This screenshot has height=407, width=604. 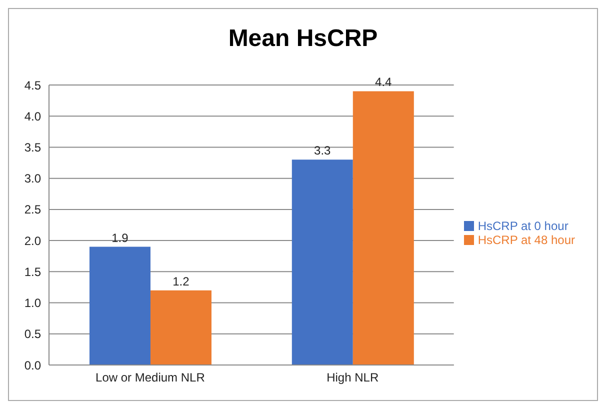 What do you see at coordinates (303, 39) in the screenshot?
I see `chart-title: Mean HsCRP` at bounding box center [303, 39].